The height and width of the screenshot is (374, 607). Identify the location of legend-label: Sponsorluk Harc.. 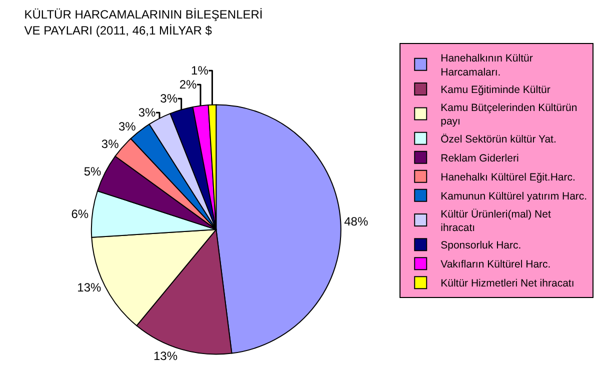
(481, 246).